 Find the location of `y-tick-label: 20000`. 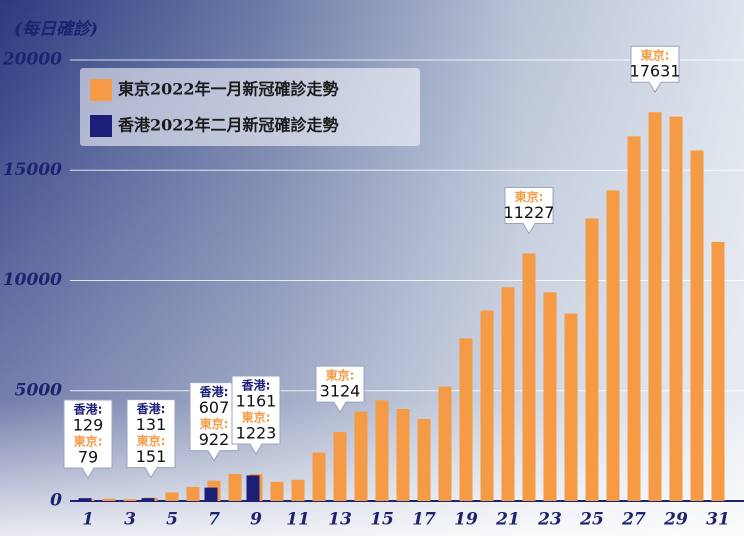

y-tick-label: 20000 is located at coordinates (32, 60).